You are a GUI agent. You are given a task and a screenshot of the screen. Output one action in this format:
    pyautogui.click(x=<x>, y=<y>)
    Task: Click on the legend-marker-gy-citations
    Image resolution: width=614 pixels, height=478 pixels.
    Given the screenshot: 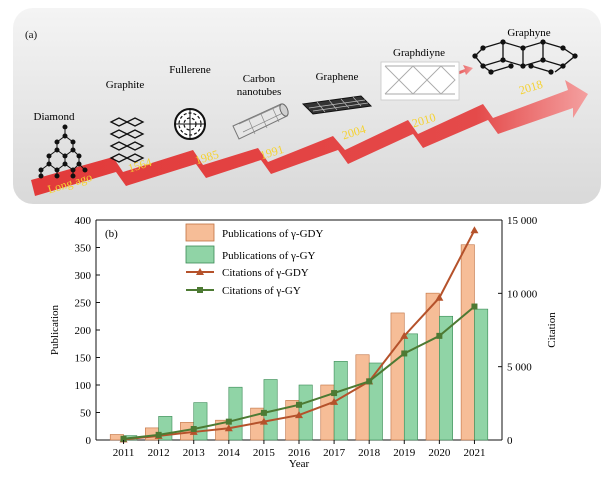 What is the action you would take?
    pyautogui.click(x=200, y=290)
    